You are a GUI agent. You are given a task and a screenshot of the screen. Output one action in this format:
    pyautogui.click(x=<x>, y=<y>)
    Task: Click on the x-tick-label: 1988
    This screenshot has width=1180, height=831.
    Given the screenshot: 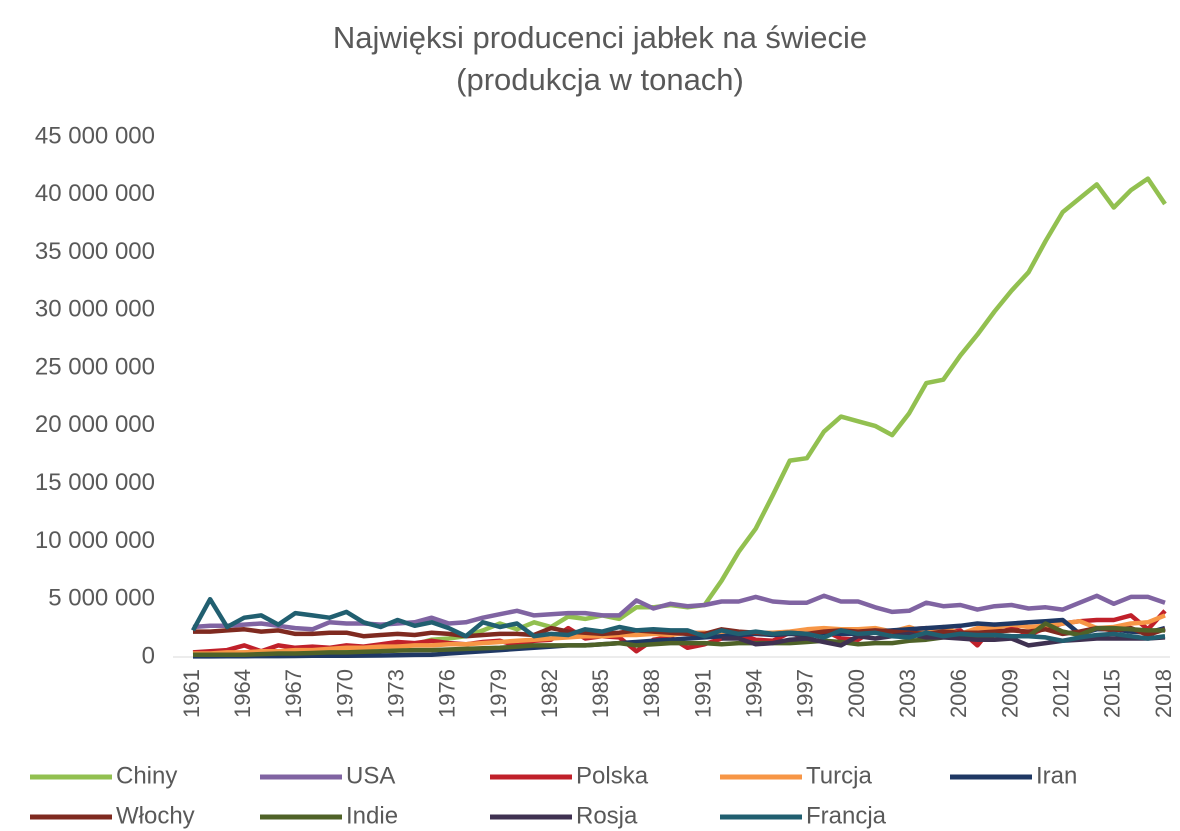 What is the action you would take?
    pyautogui.click(x=651, y=693)
    